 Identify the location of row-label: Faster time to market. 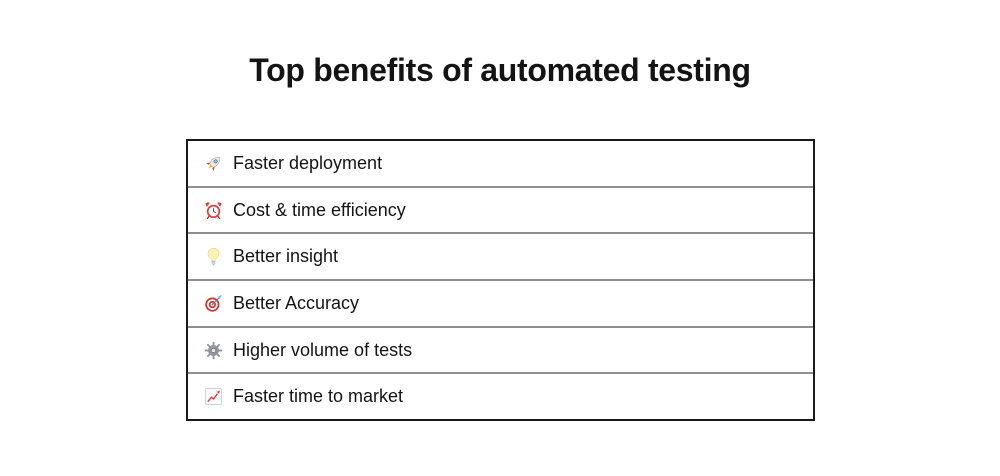
(318, 396).